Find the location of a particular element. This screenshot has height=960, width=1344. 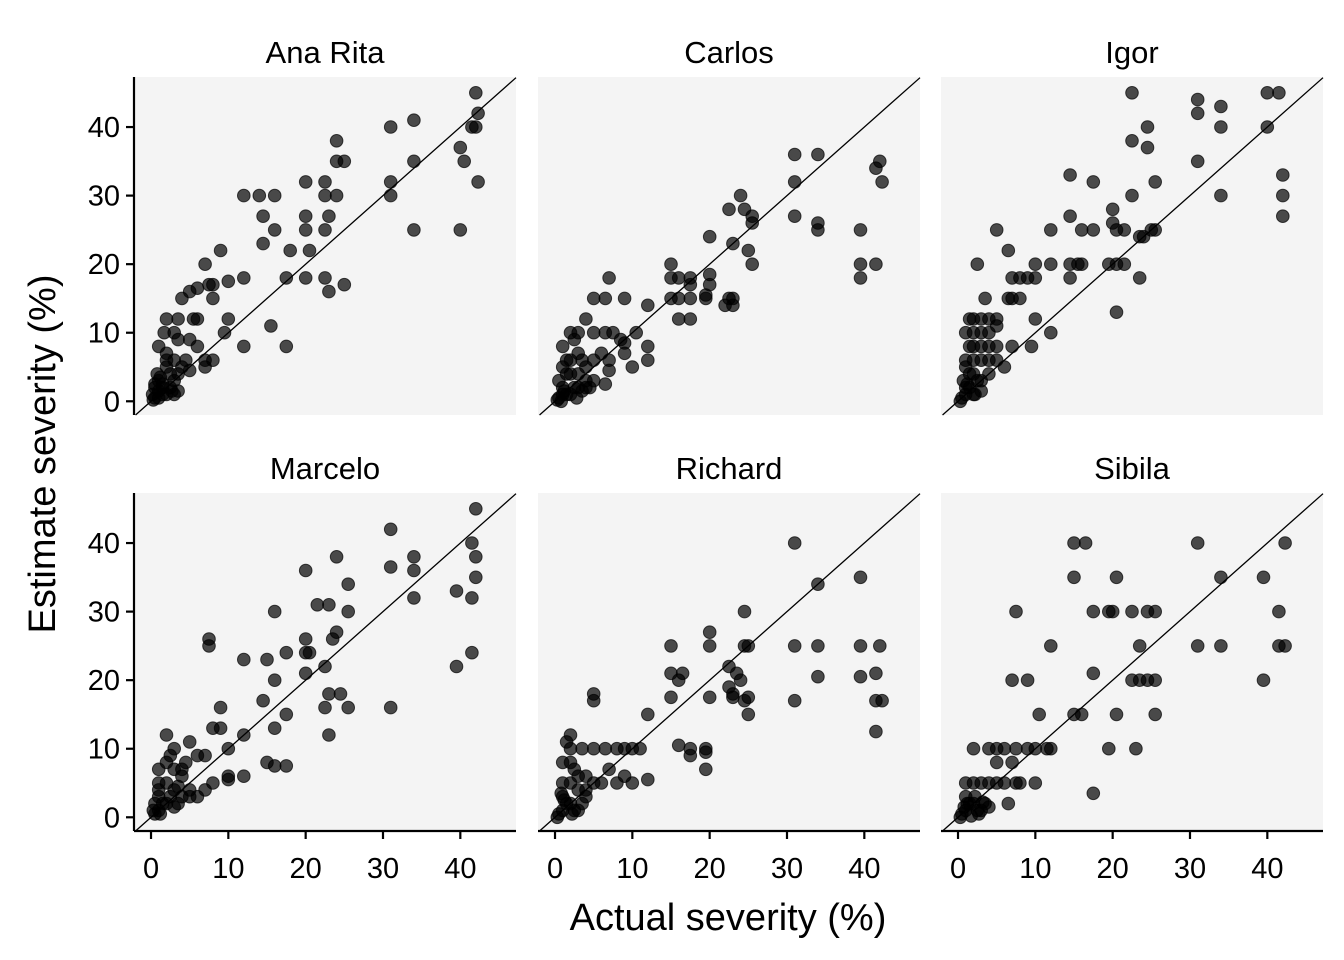

panel-title: Carlos is located at coordinates (729, 52).